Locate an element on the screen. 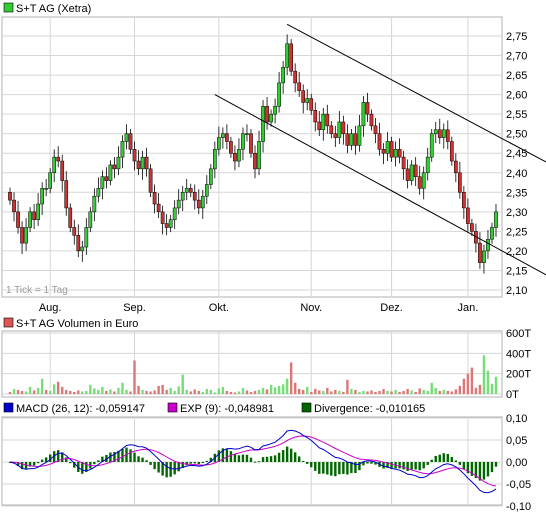 Image resolution: width=546 pixels, height=515 pixels. price-y-tick-label: 2,30 is located at coordinates (516, 213).